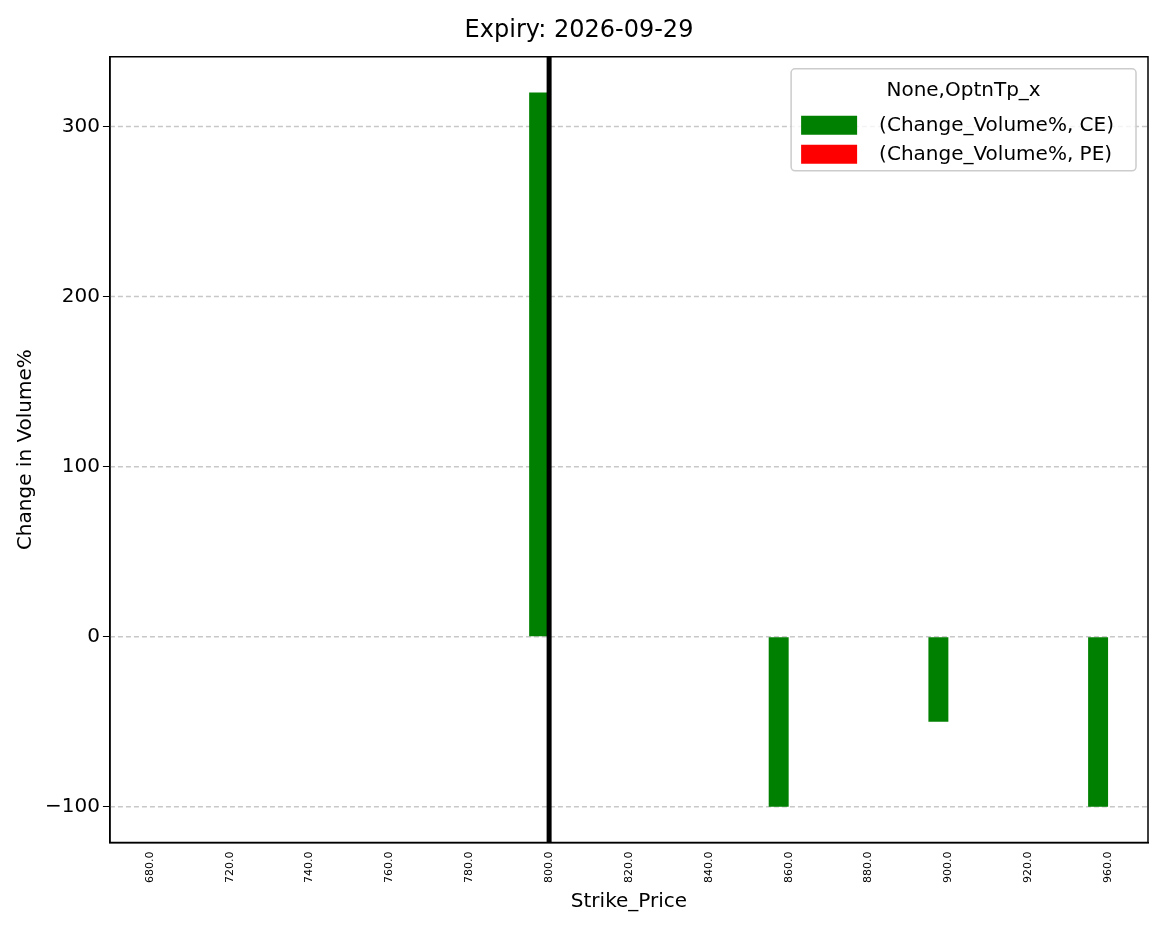 This screenshot has height=928, width=1166. What do you see at coordinates (149, 867) in the screenshot?
I see `x-tick-label: 680.0` at bounding box center [149, 867].